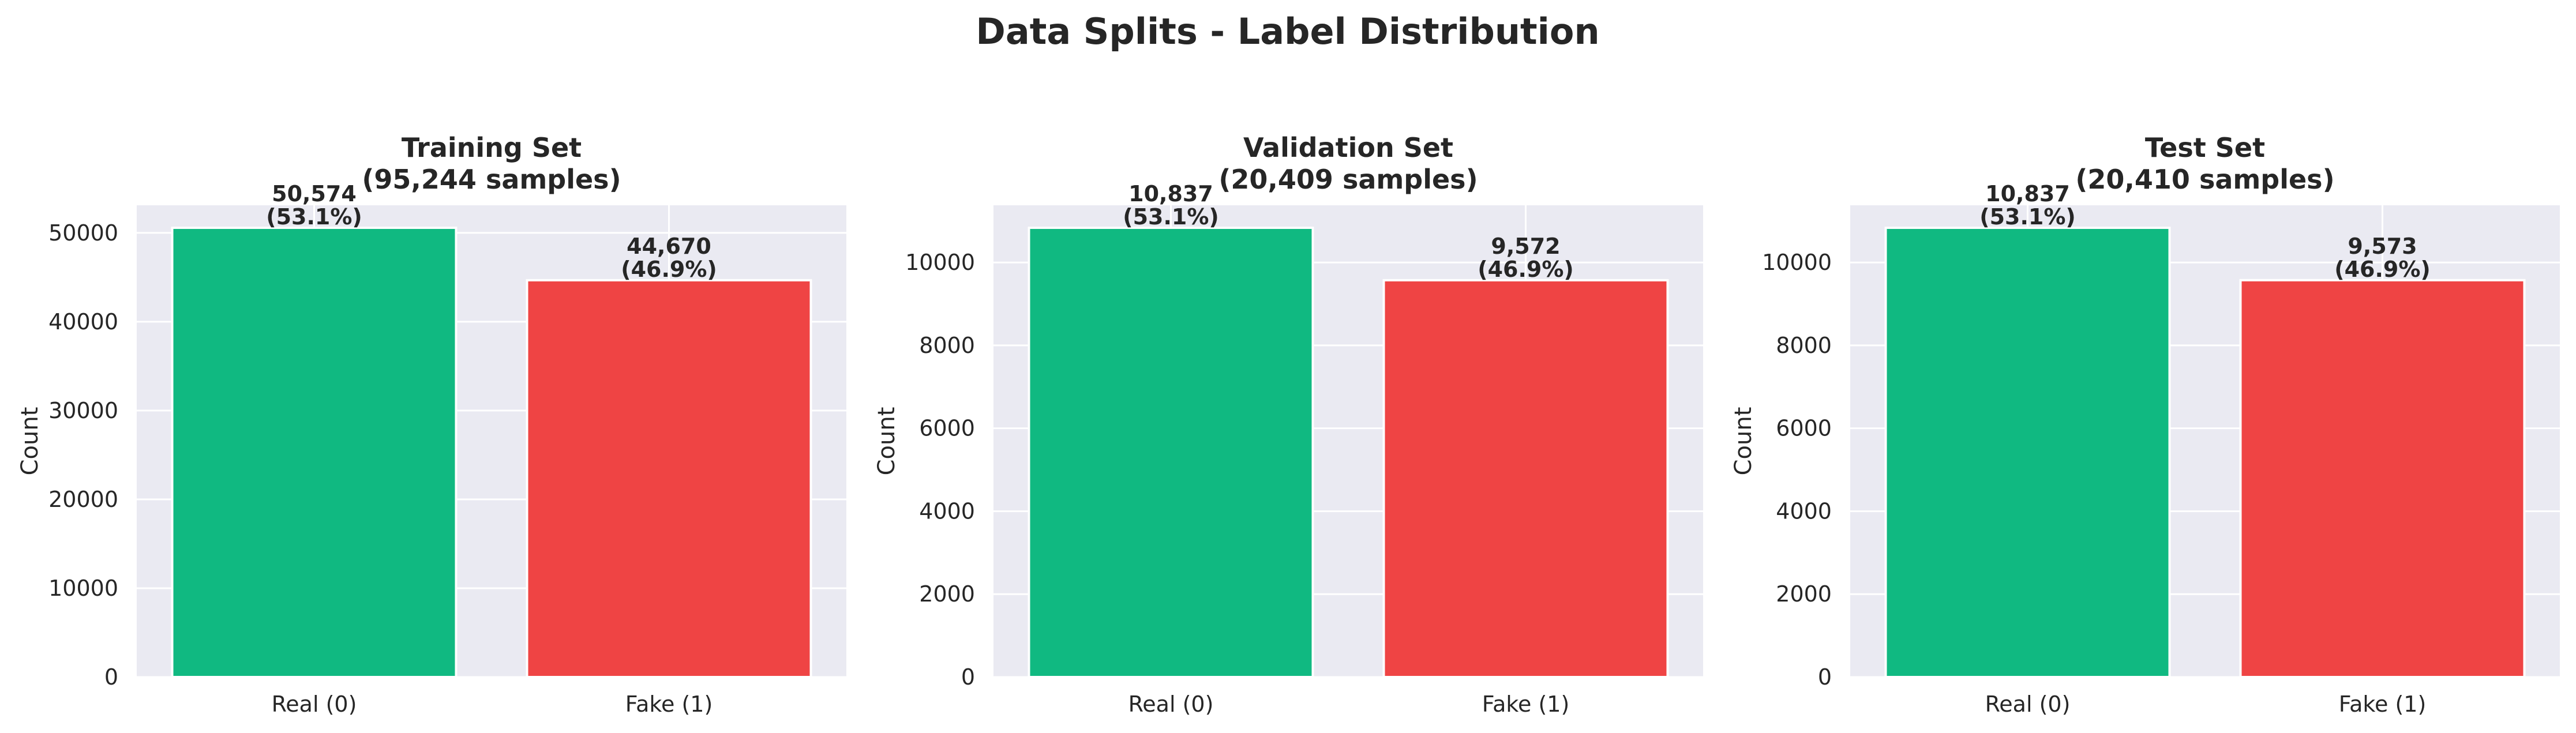  I want to click on panel-subtitle: (20,410 samples), so click(2204, 179).